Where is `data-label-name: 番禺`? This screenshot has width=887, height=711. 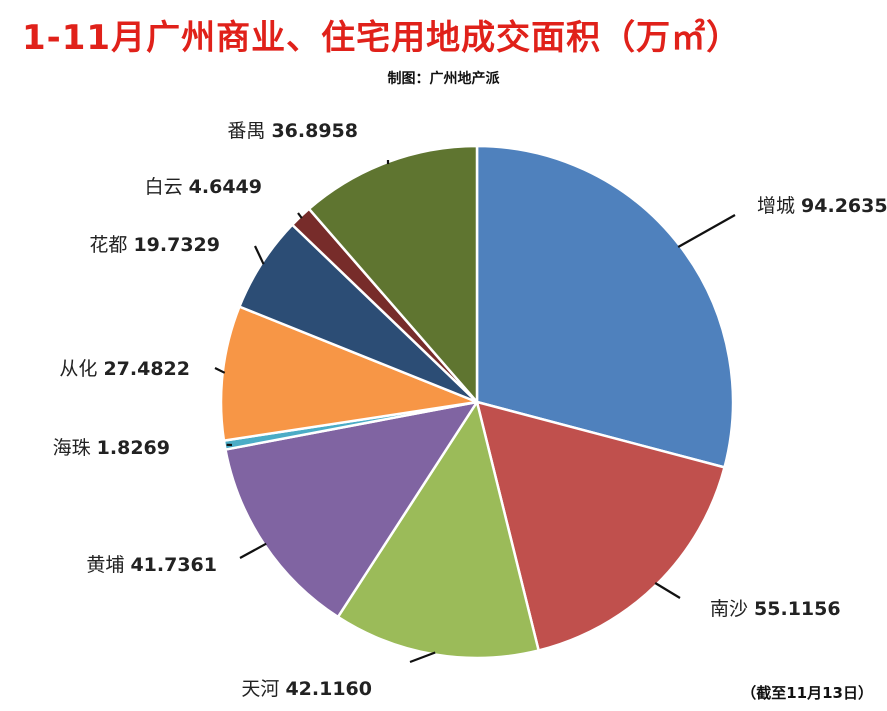 data-label-name: 番禺 is located at coordinates (249, 131).